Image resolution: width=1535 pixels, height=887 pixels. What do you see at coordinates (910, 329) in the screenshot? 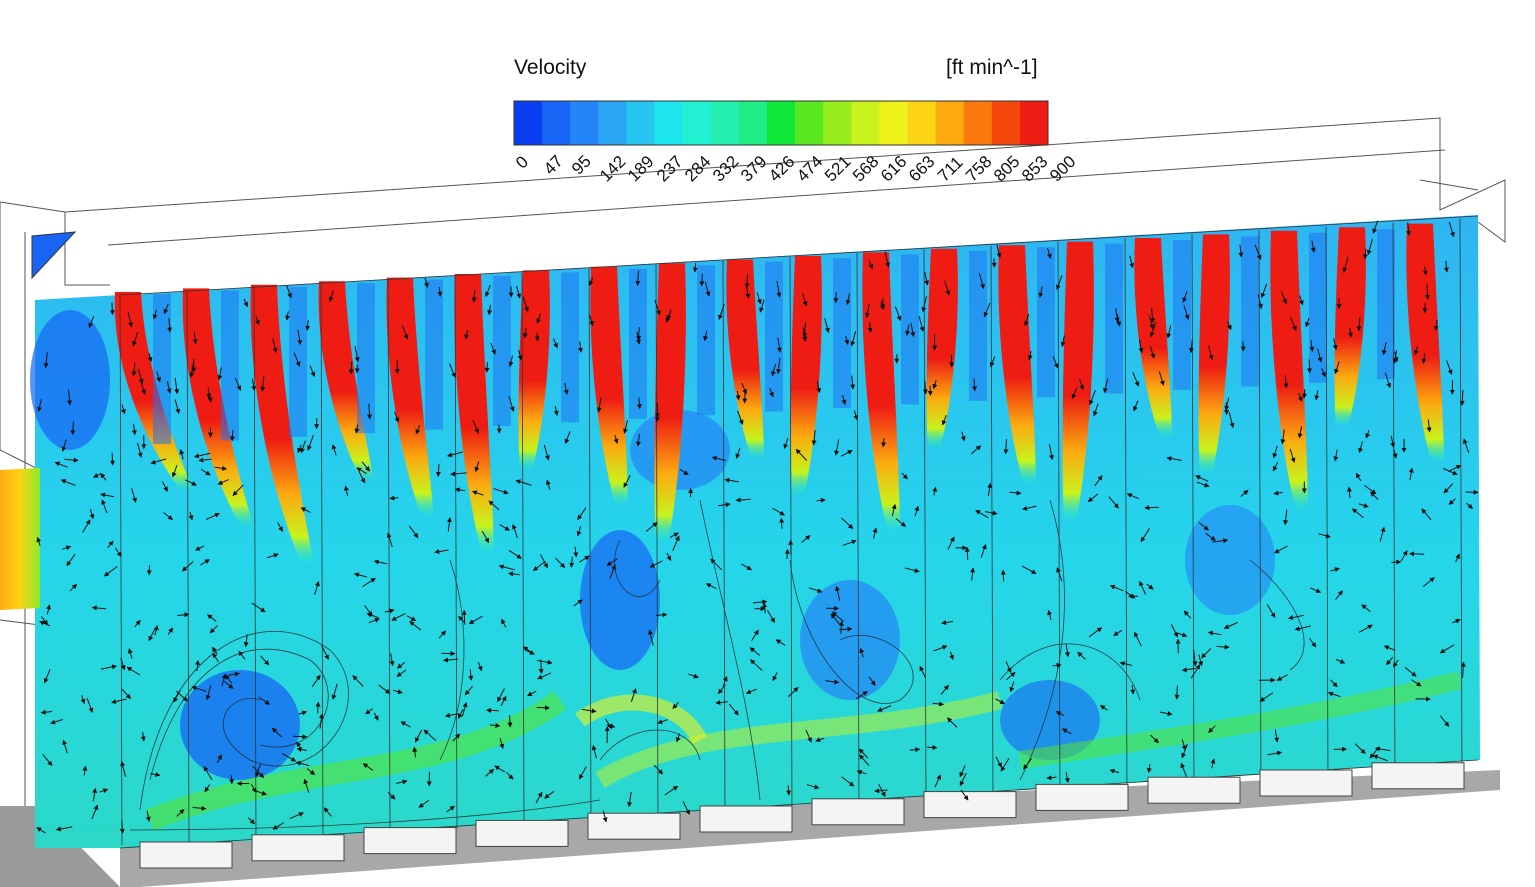
I see `low-velocity-gap` at bounding box center [910, 329].